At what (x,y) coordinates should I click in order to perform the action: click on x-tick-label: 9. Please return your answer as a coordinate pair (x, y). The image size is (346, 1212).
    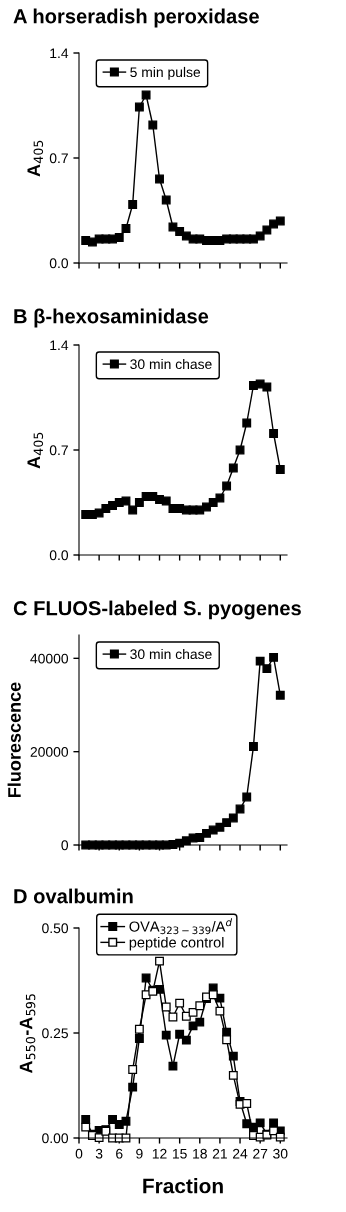
    Looking at the image, I should click on (139, 1153).